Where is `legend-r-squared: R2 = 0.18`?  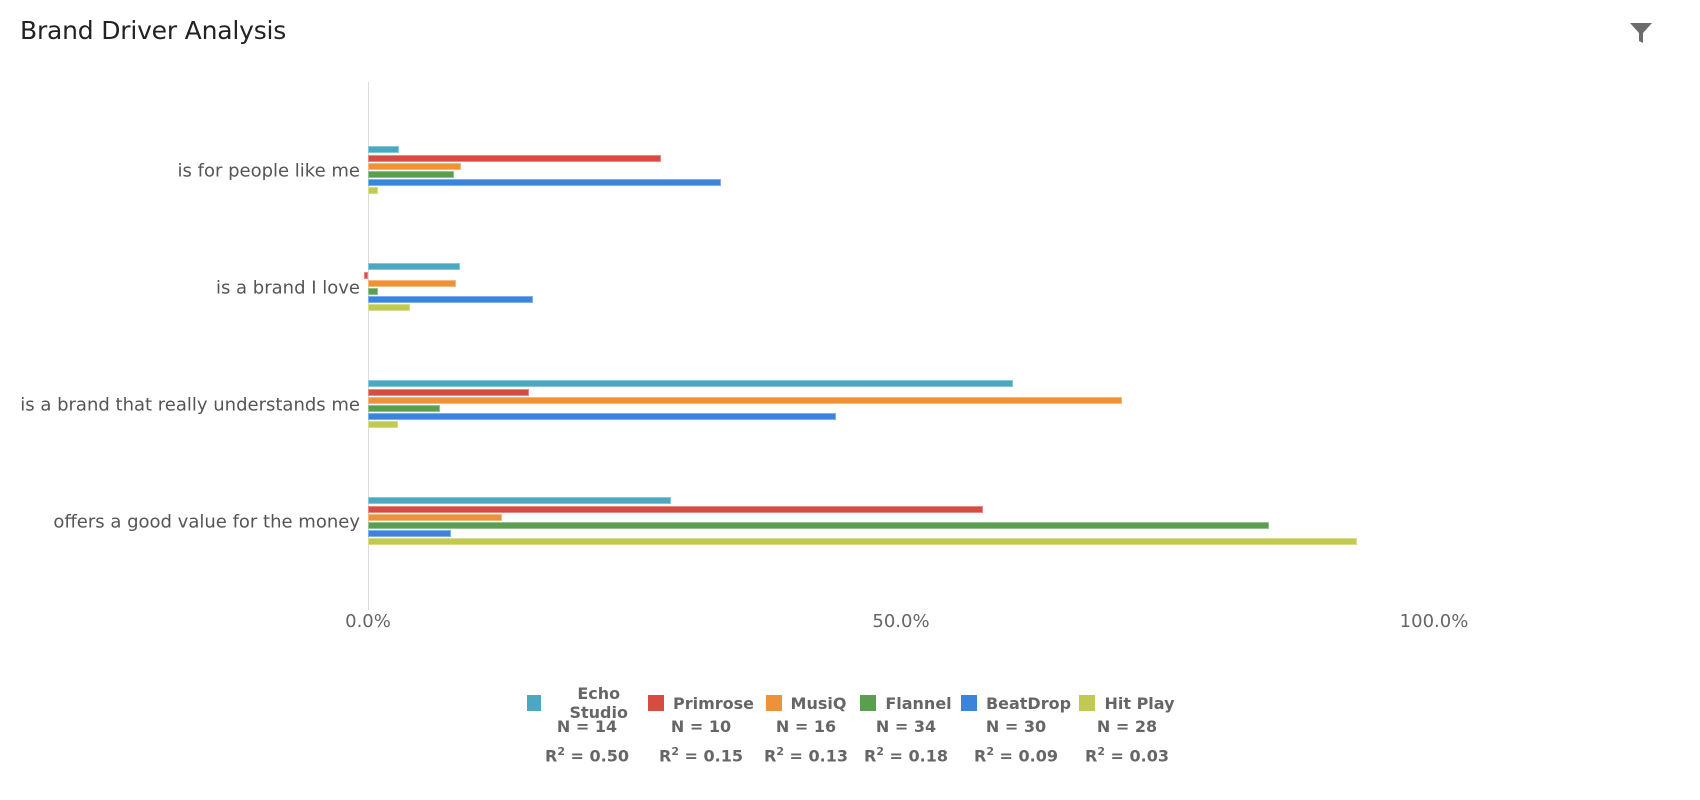
legend-r-squared: R2 = 0.18 is located at coordinates (905, 755).